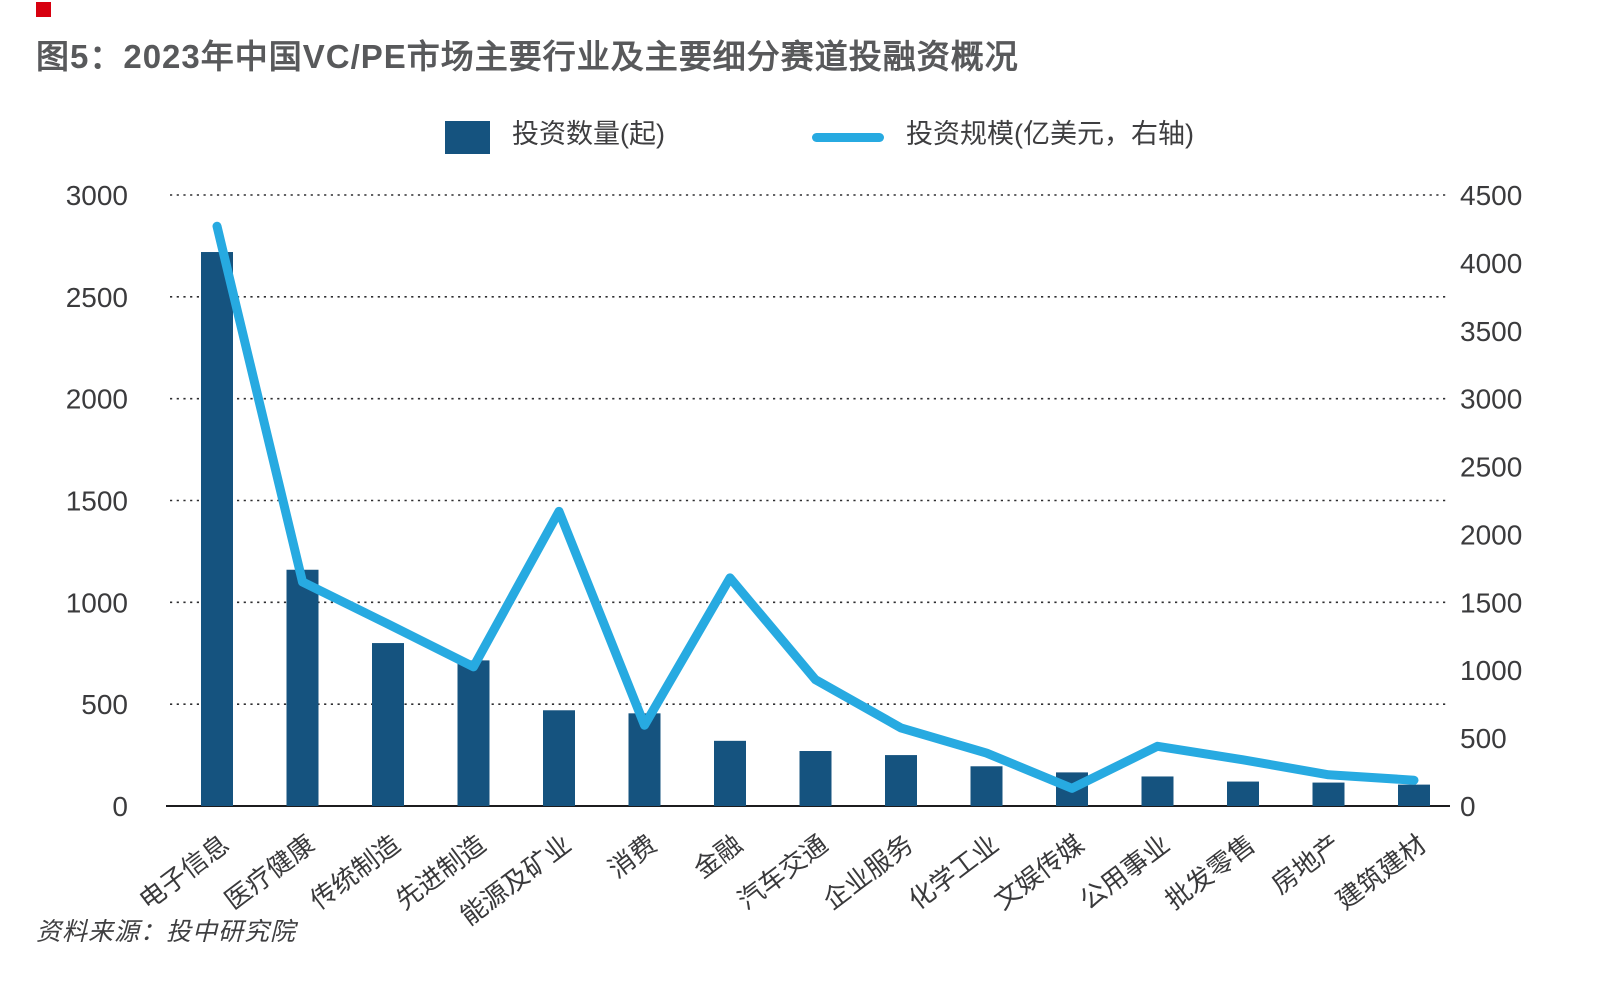 This screenshot has width=1615, height=1002. Describe the element at coordinates (730, 773) in the screenshot. I see `bar-金融` at that location.